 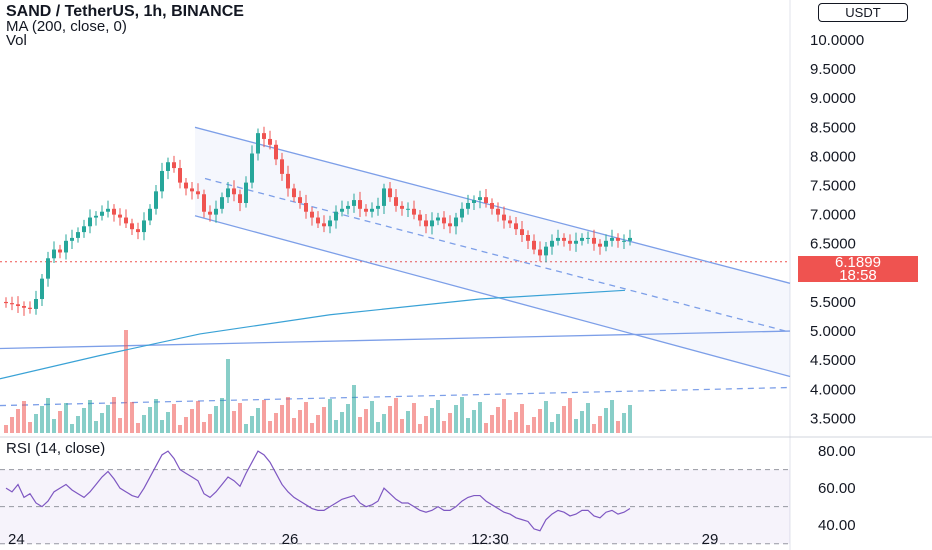 What do you see at coordinates (363, 539) in the screenshot?
I see `time-axis: 24 26 12:30 29` at bounding box center [363, 539].